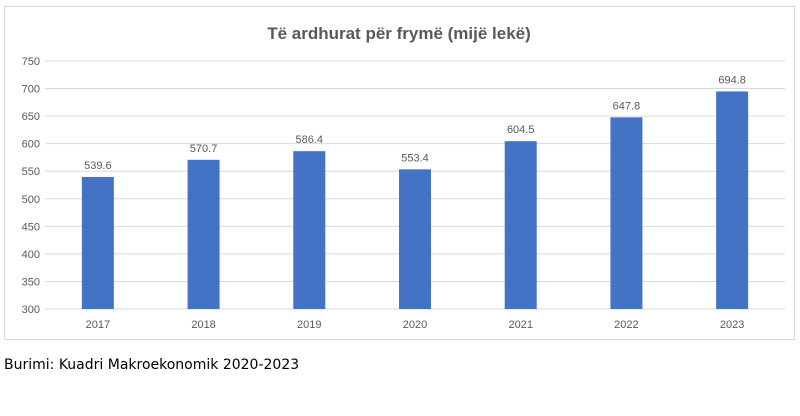 The height and width of the screenshot is (416, 800). What do you see at coordinates (31, 310) in the screenshot?
I see `y-tick-label: 300` at bounding box center [31, 310].